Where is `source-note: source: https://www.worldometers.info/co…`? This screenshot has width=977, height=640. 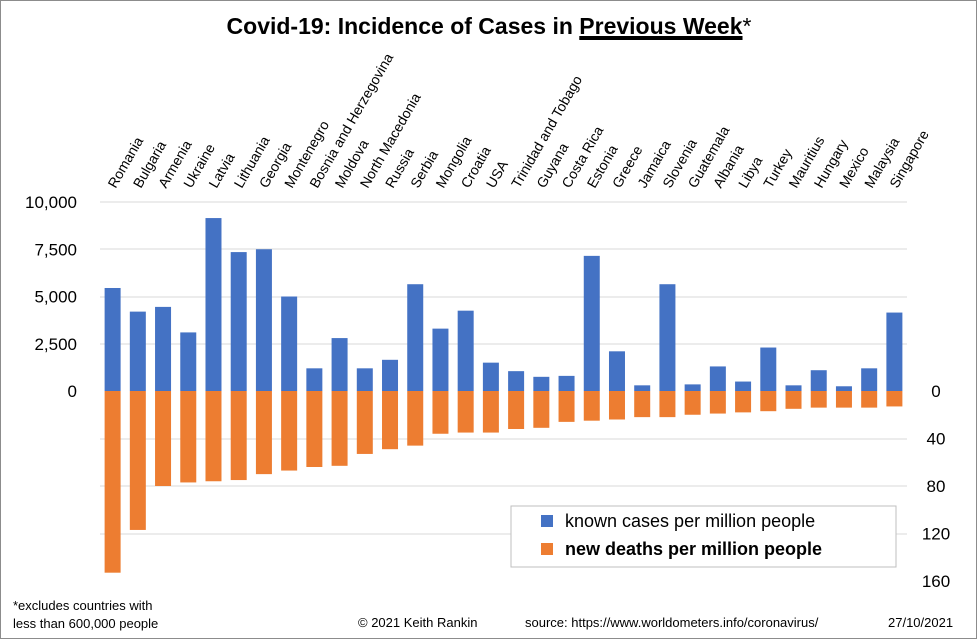
source-note: source: https://www.worldometers.info/co… is located at coordinates (672, 622).